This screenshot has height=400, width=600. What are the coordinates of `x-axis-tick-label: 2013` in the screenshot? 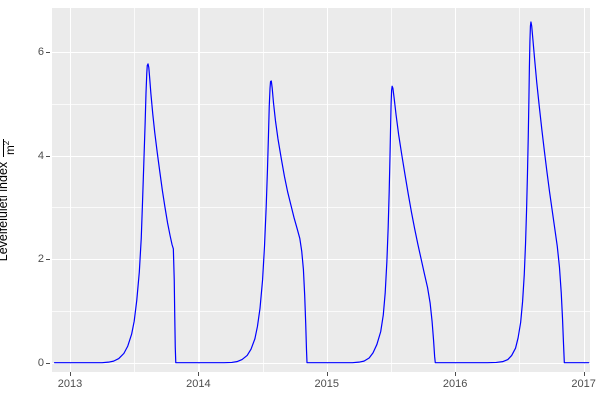 It's located at (70, 384).